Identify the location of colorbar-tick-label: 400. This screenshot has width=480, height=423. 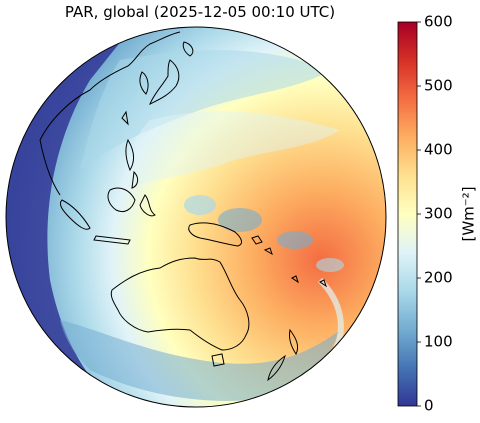
(438, 150).